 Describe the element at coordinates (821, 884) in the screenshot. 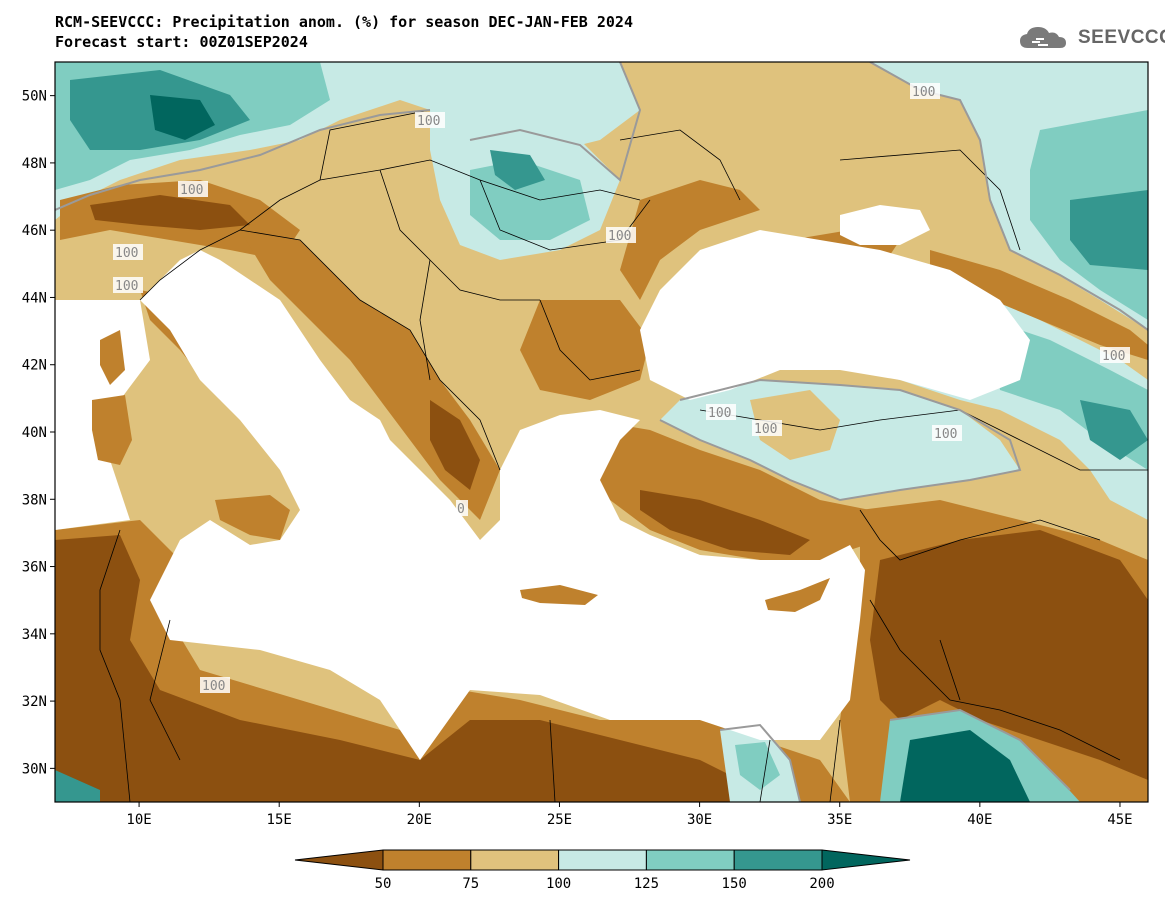

I see `colorbar-label: 200` at that location.